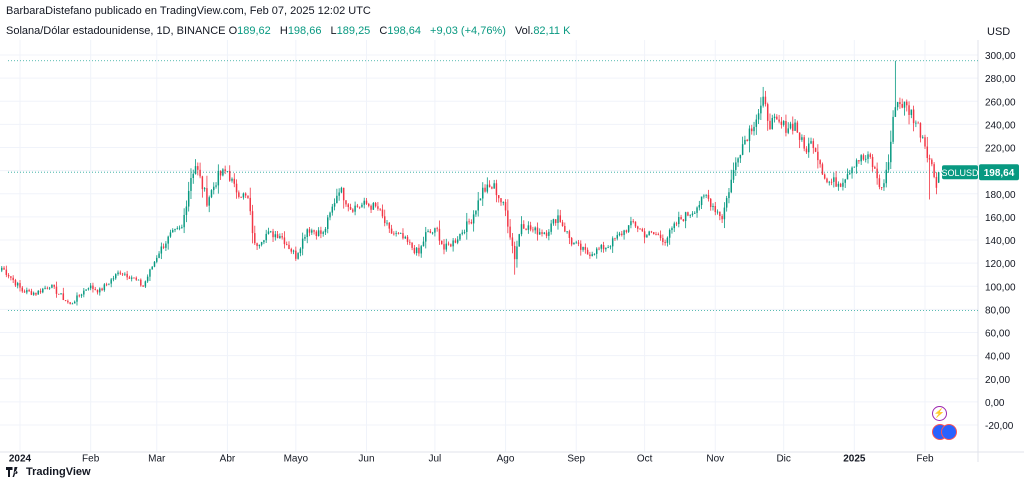 The width and height of the screenshot is (1024, 486). What do you see at coordinates (506, 458) in the screenshot?
I see `x-tick-label: Ago` at bounding box center [506, 458].